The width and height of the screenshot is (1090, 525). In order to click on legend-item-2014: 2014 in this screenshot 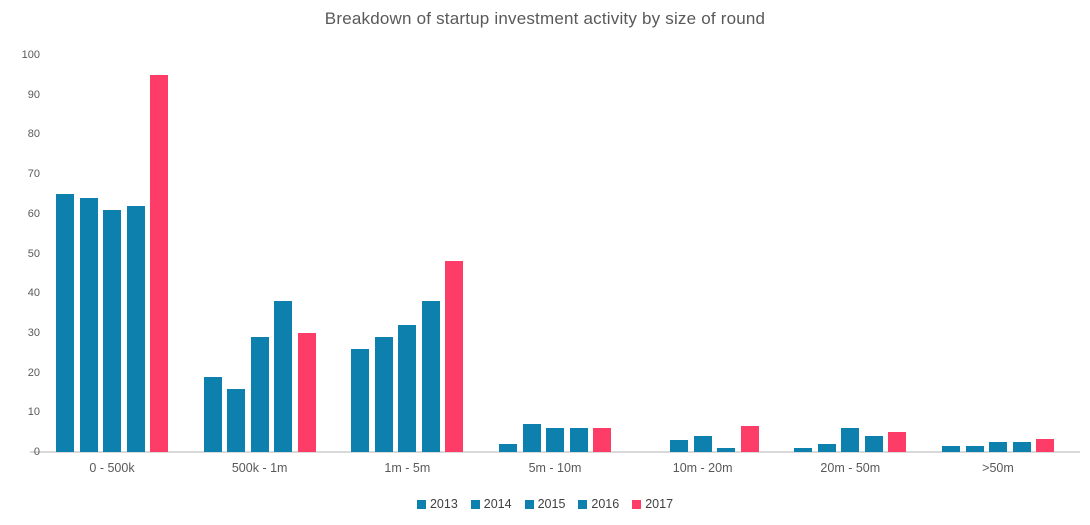, I will do `click(491, 504)`.